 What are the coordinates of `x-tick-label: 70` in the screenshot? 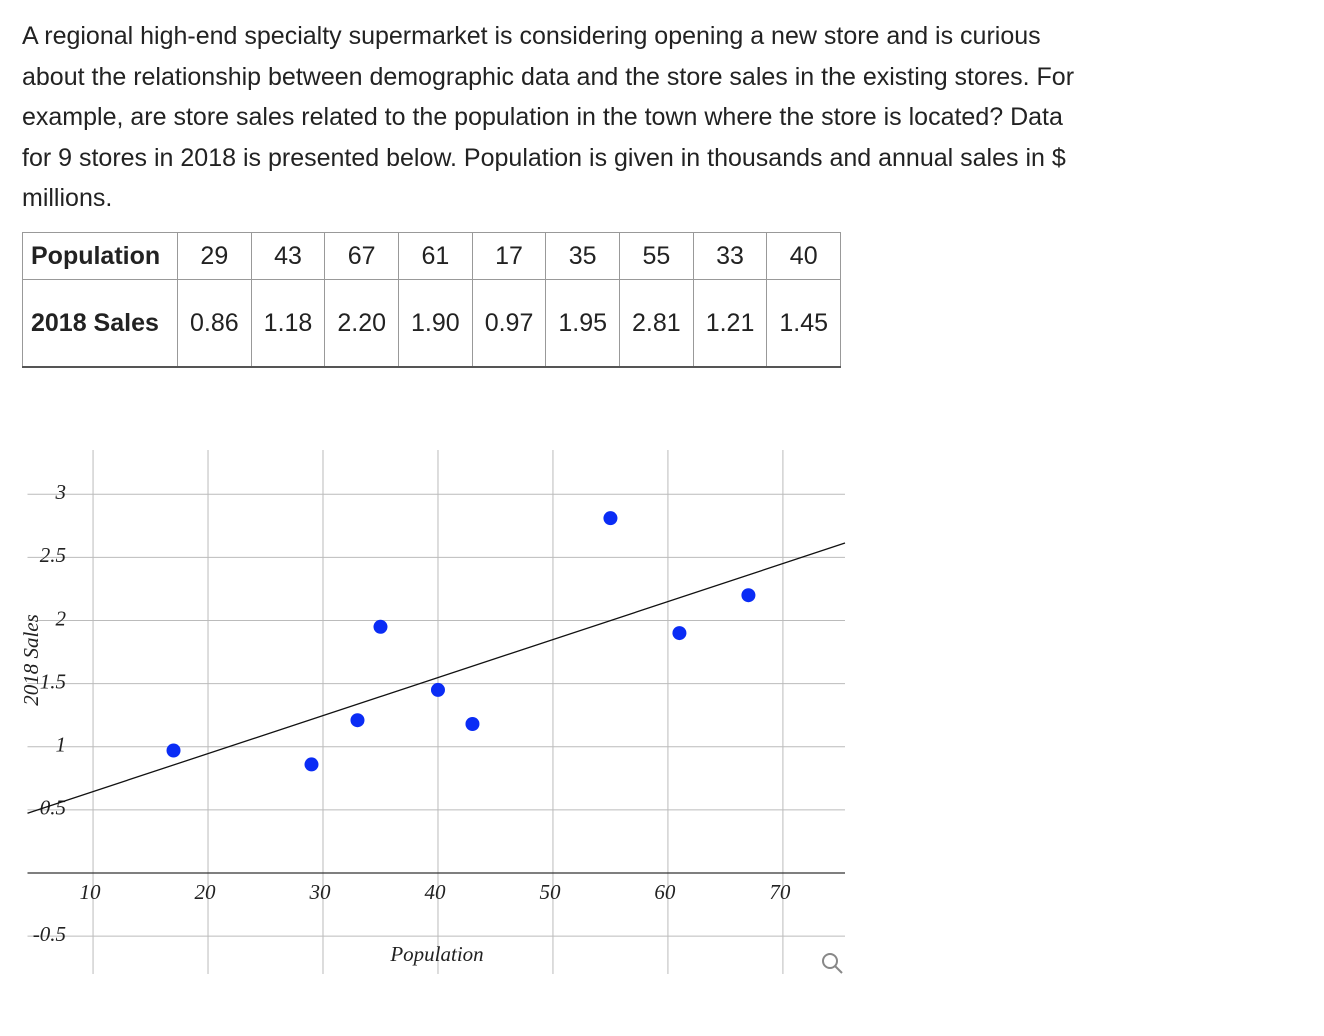 It's located at (780, 892).